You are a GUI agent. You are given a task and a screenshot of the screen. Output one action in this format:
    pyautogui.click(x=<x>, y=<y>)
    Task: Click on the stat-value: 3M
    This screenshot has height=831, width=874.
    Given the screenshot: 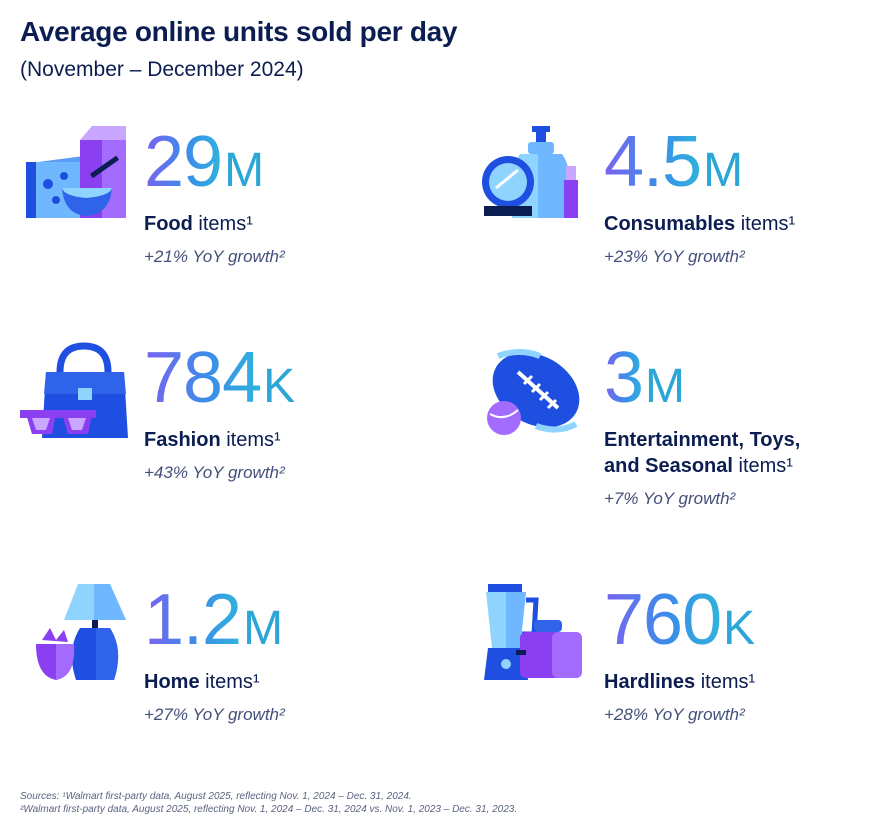 What is the action you would take?
    pyautogui.click(x=644, y=378)
    